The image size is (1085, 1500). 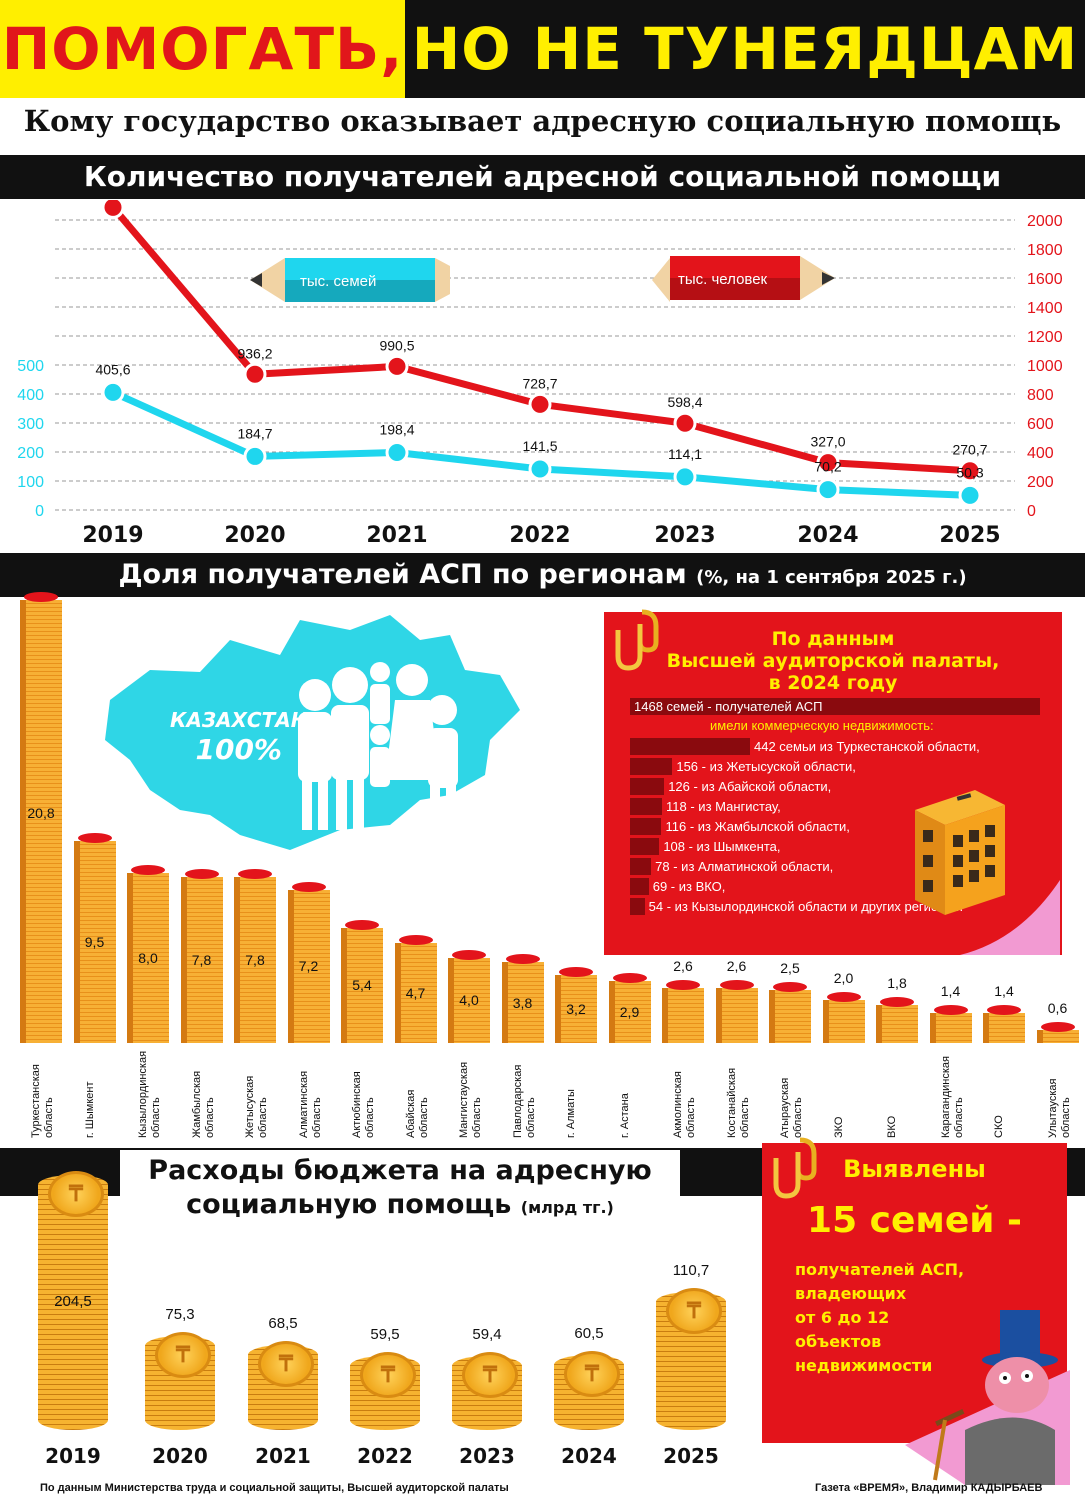 What do you see at coordinates (73, 1301) in the screenshot?
I see `budget-value-label: 204,5` at bounding box center [73, 1301].